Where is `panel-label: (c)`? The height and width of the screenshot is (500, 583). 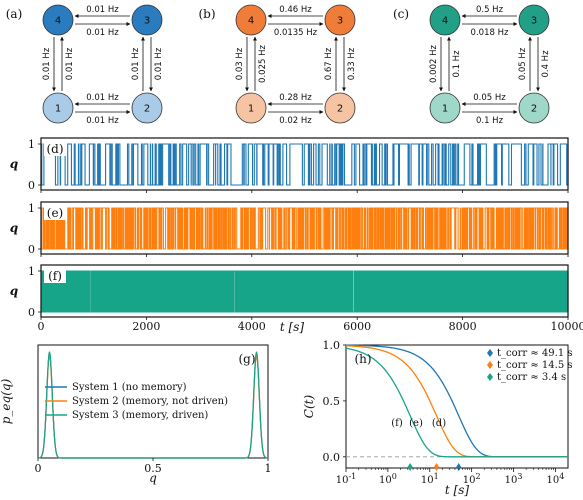
panel-label: (c) is located at coordinates (401, 14).